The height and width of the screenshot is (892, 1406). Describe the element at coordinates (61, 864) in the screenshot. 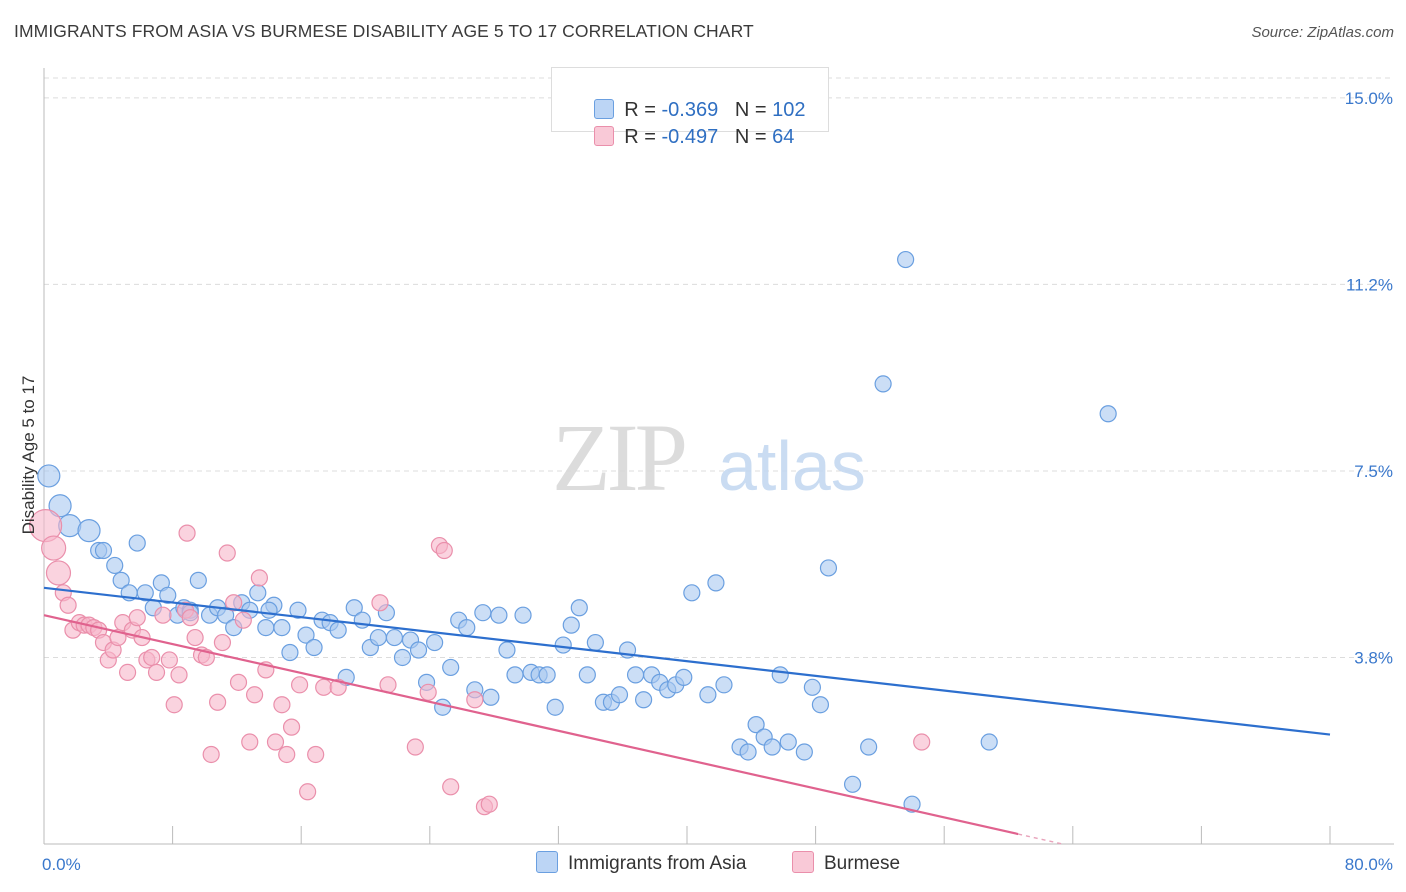

I see `x-tick-label: 0.0%` at that location.